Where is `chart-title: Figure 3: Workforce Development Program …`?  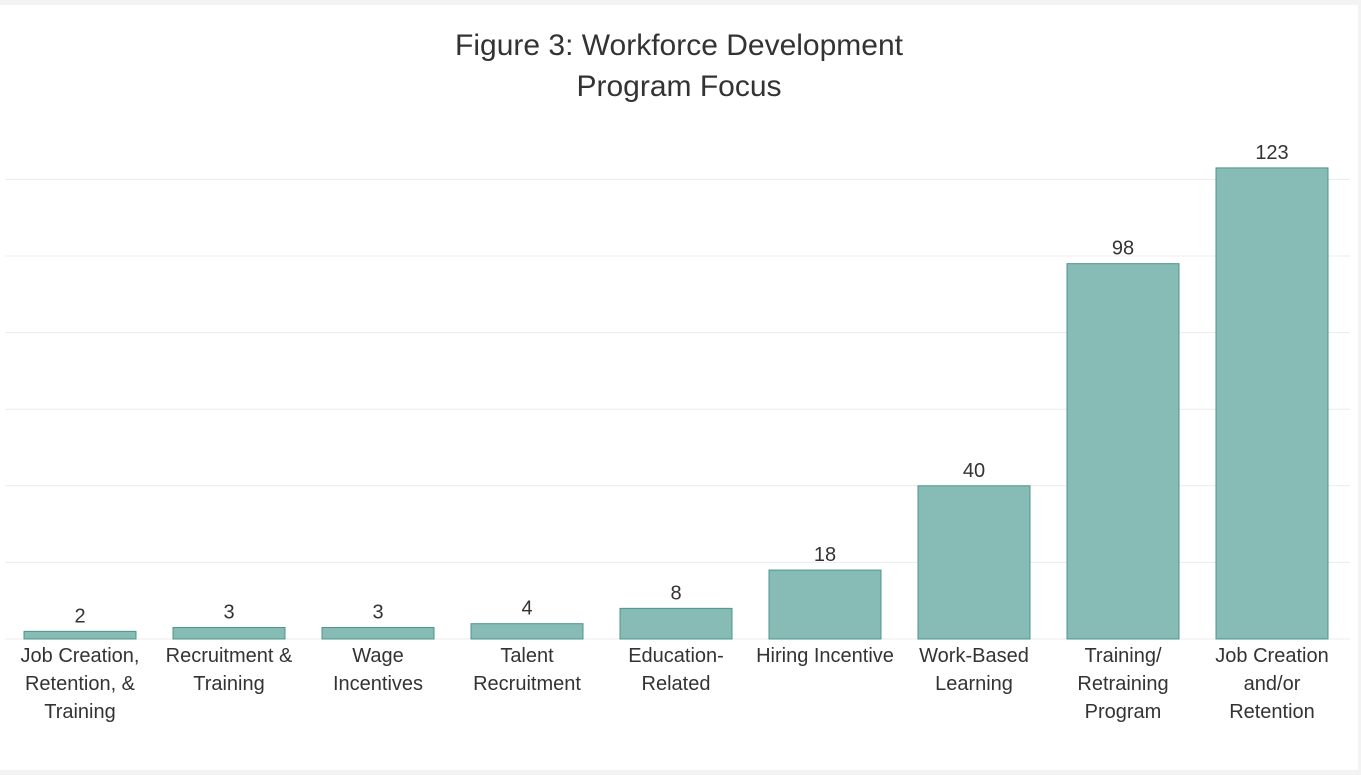 chart-title: Figure 3: Workforce Development Program … is located at coordinates (679, 66).